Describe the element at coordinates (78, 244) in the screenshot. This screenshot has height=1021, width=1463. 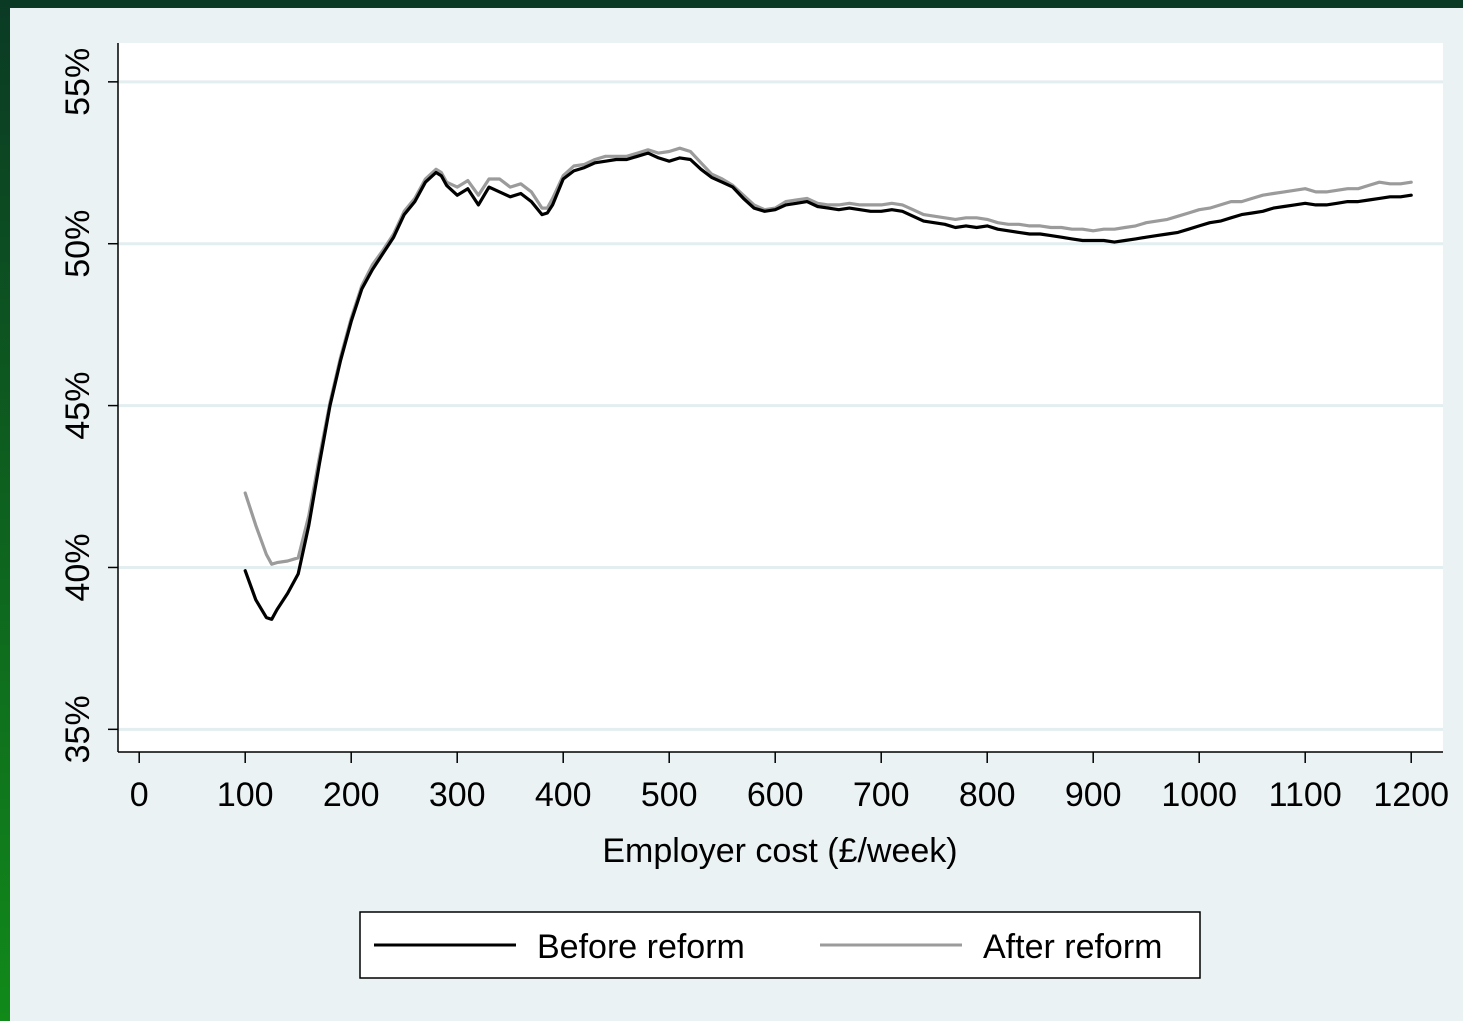
I see `y-tick-label: 50%` at that location.